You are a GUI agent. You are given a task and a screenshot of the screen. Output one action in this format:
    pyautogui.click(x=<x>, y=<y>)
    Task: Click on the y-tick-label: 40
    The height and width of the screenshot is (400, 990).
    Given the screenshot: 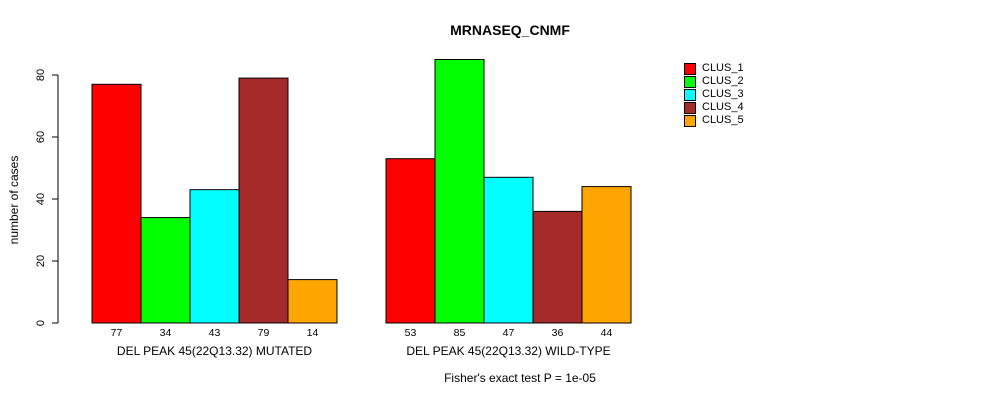 What is the action you would take?
    pyautogui.click(x=41, y=199)
    